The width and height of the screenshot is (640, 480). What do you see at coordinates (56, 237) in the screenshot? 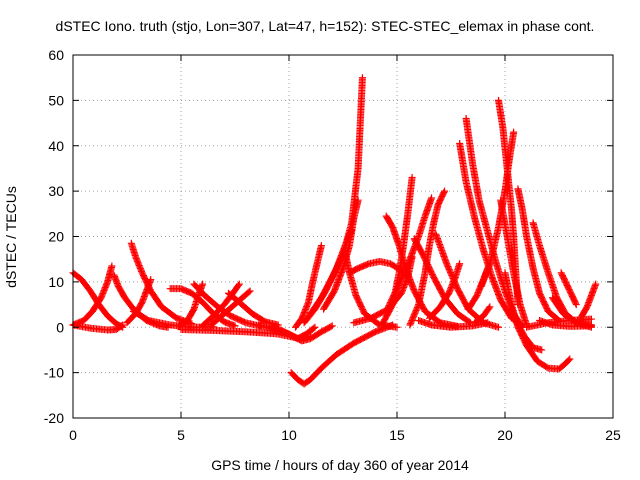
I see `y-tick-label: 20` at bounding box center [56, 237].